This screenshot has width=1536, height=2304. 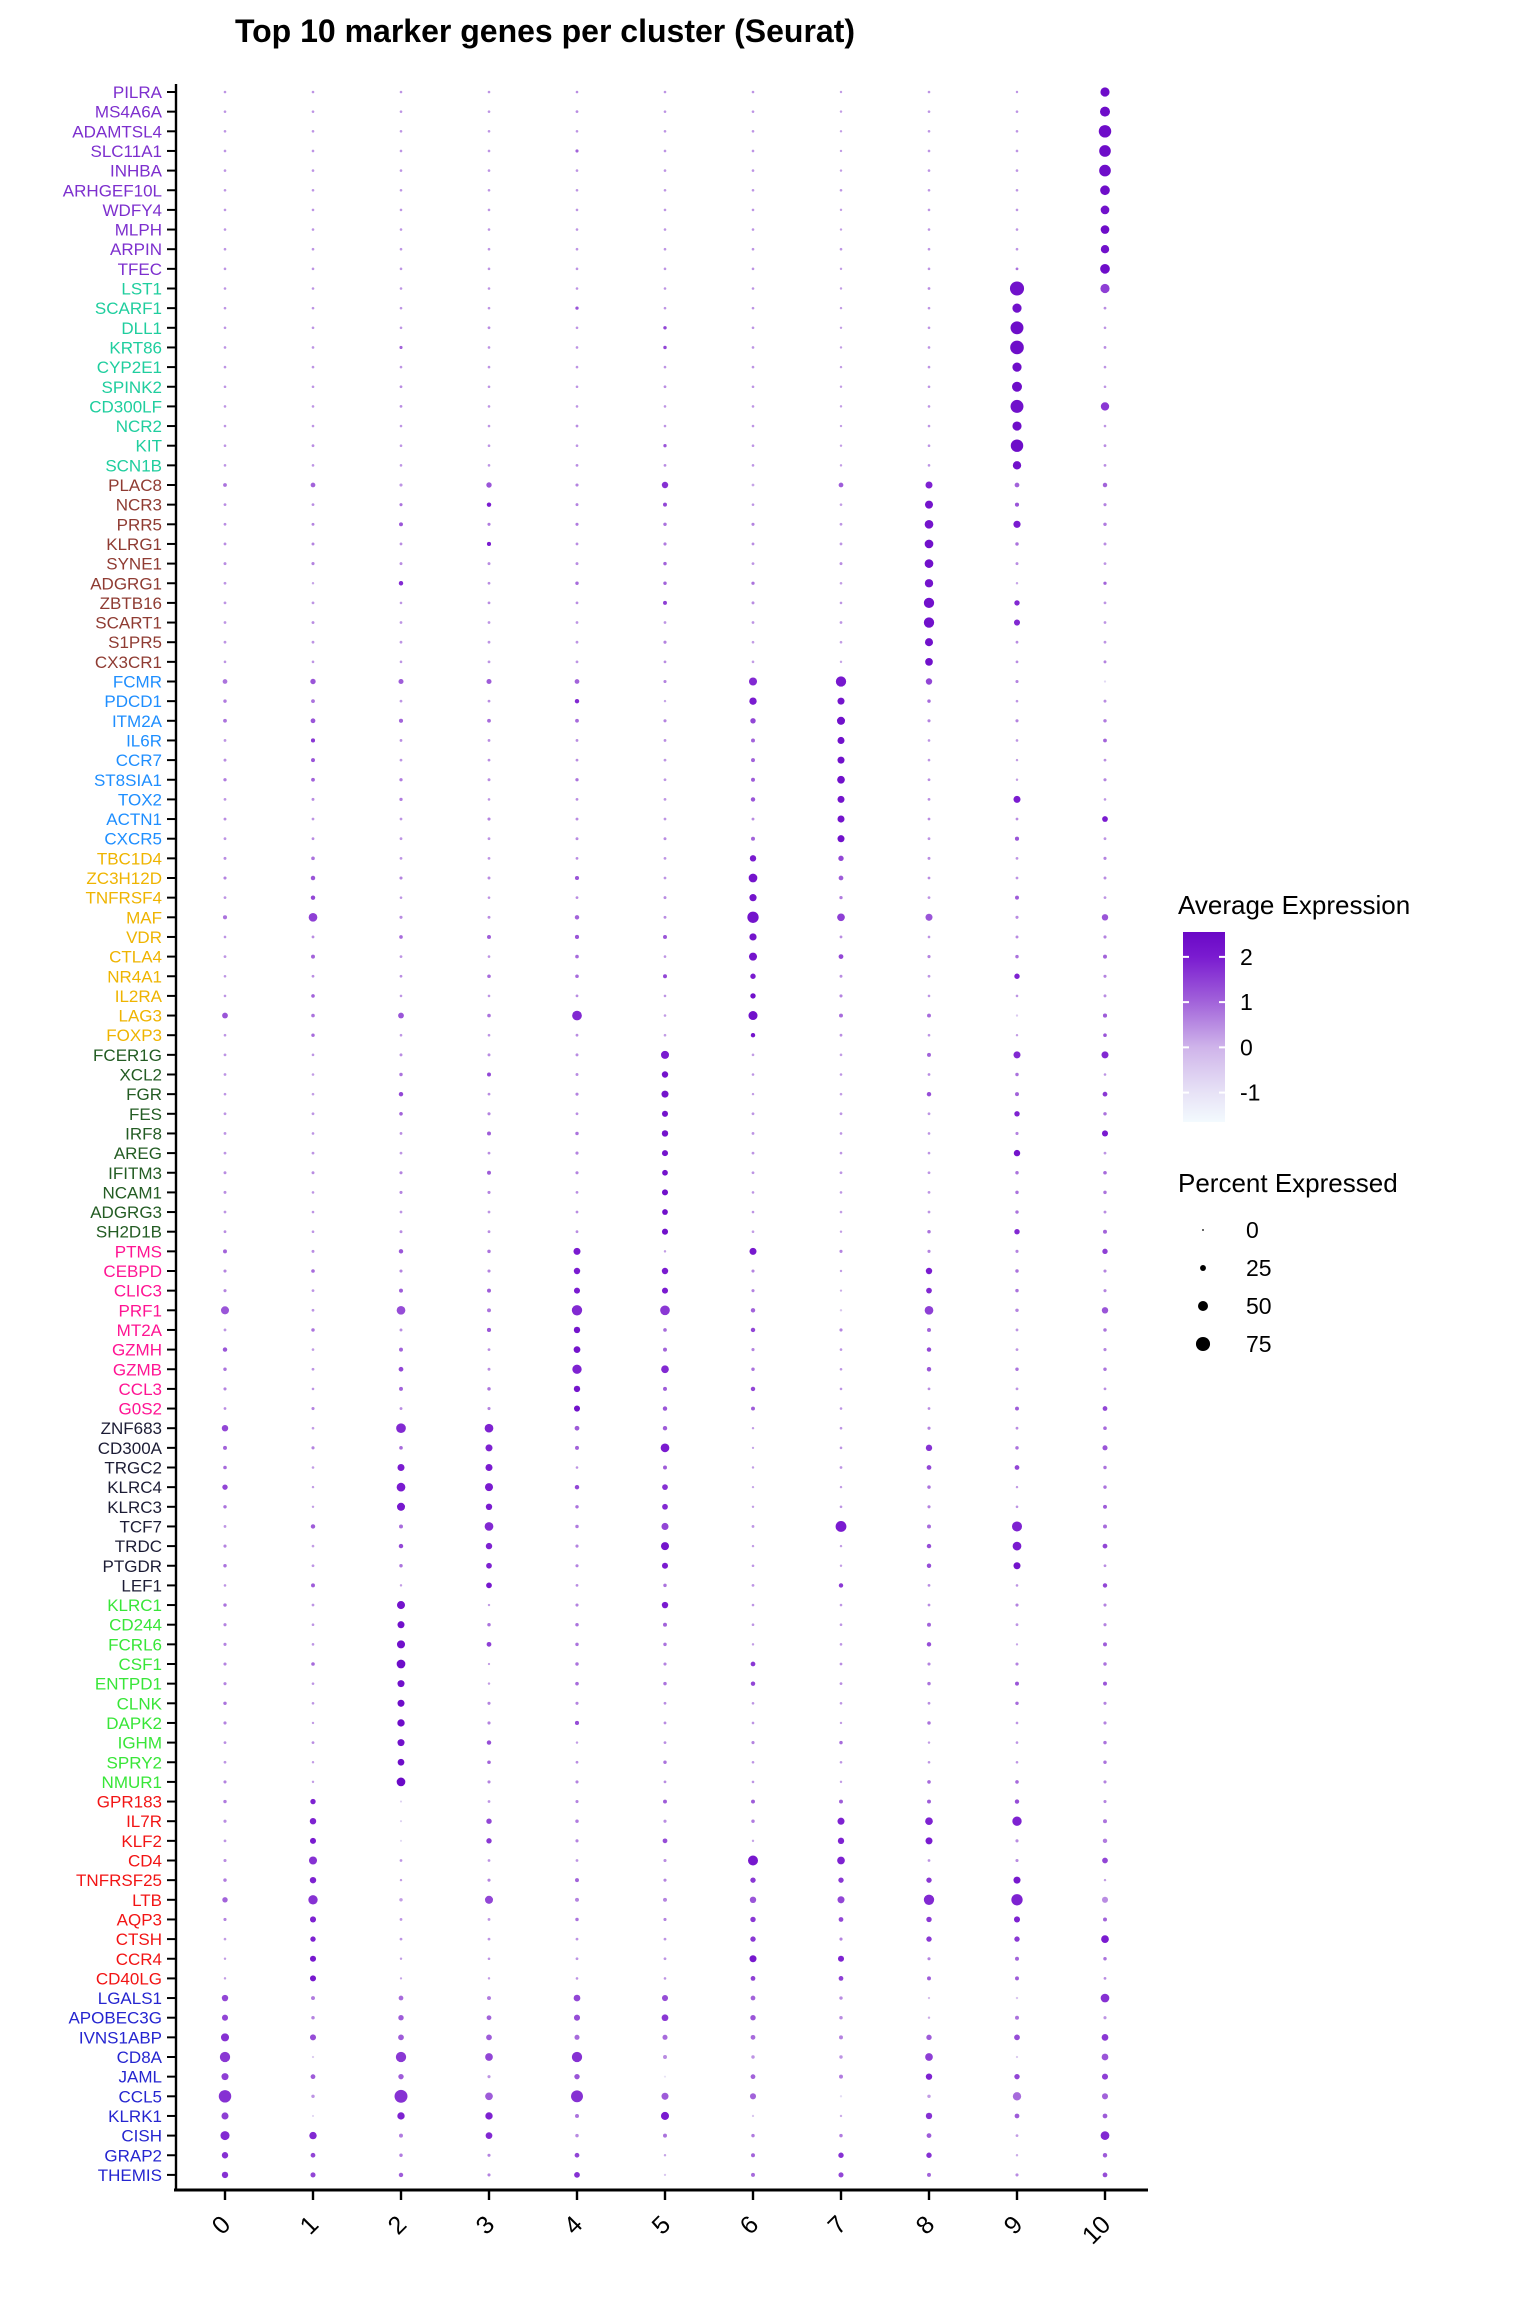 What do you see at coordinates (139, 1939) in the screenshot?
I see `gene-label: CTSH` at bounding box center [139, 1939].